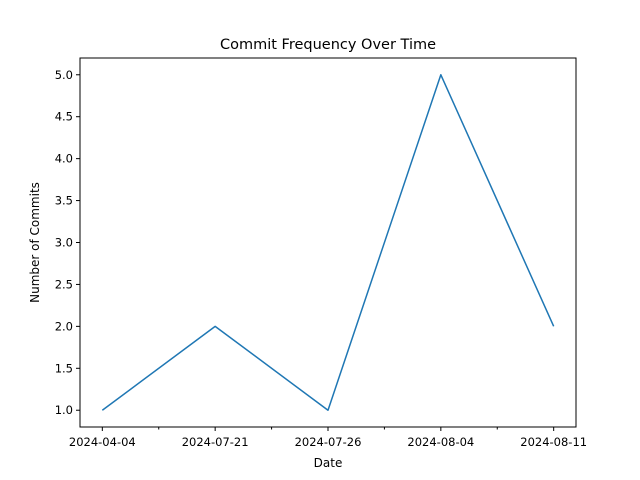 The width and height of the screenshot is (640, 480). I want to click on y-axis-label: Number of Commits, so click(35, 242).